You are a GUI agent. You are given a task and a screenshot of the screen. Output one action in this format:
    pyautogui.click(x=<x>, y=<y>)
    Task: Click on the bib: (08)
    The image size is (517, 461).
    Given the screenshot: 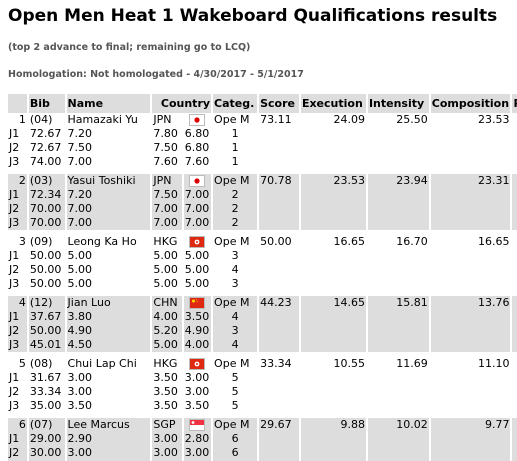 What is the action you would take?
    pyautogui.click(x=41, y=363)
    